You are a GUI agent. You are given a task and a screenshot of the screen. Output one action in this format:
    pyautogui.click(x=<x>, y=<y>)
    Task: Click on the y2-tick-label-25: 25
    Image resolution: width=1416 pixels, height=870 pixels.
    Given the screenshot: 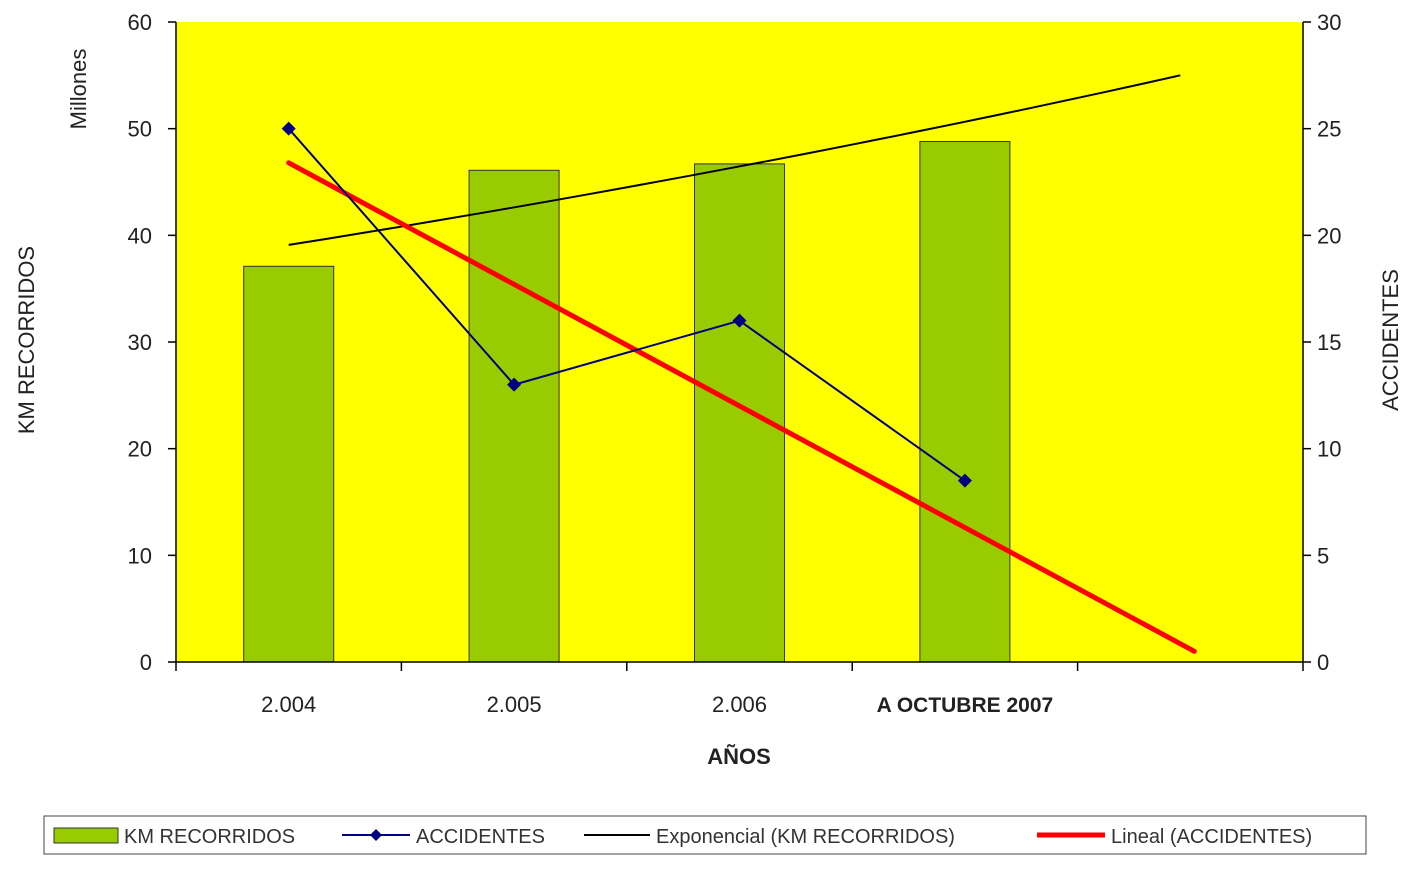 What is the action you would take?
    pyautogui.click(x=1329, y=129)
    